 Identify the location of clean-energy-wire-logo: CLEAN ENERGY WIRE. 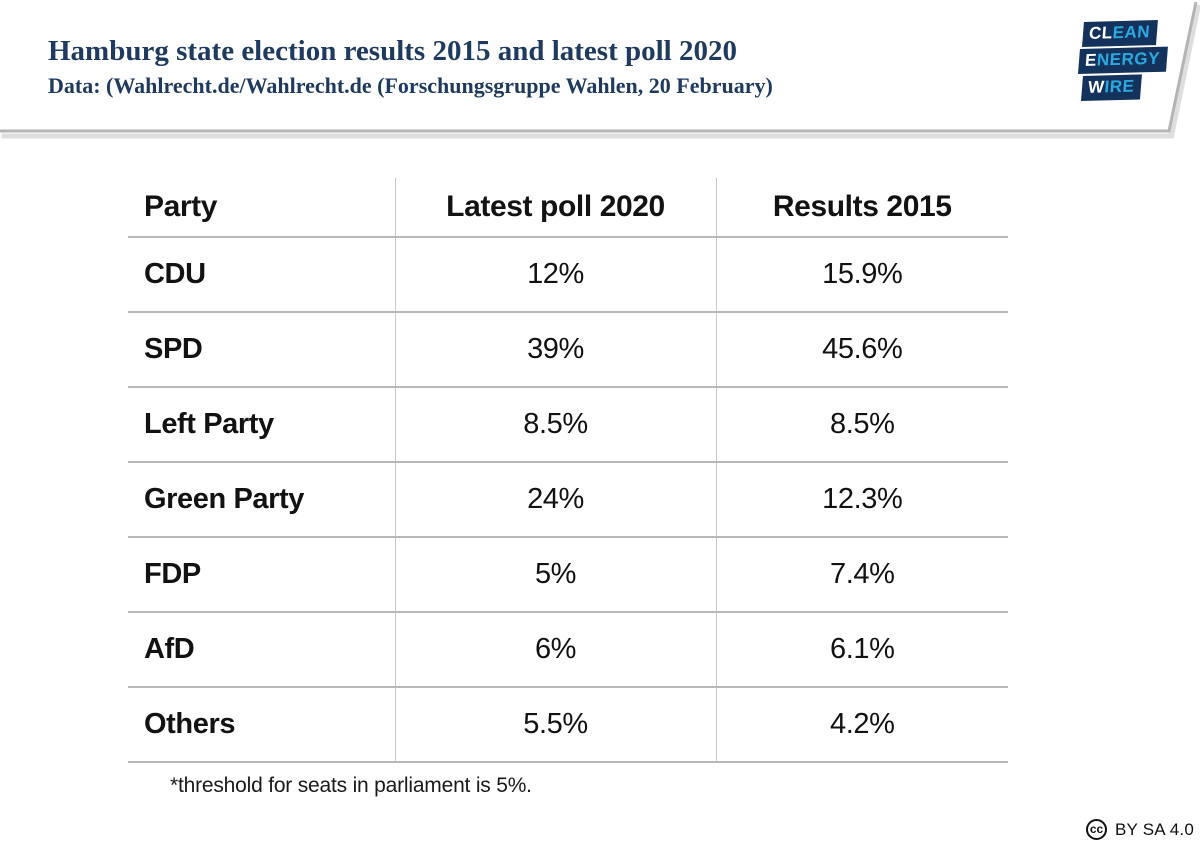
(1127, 61).